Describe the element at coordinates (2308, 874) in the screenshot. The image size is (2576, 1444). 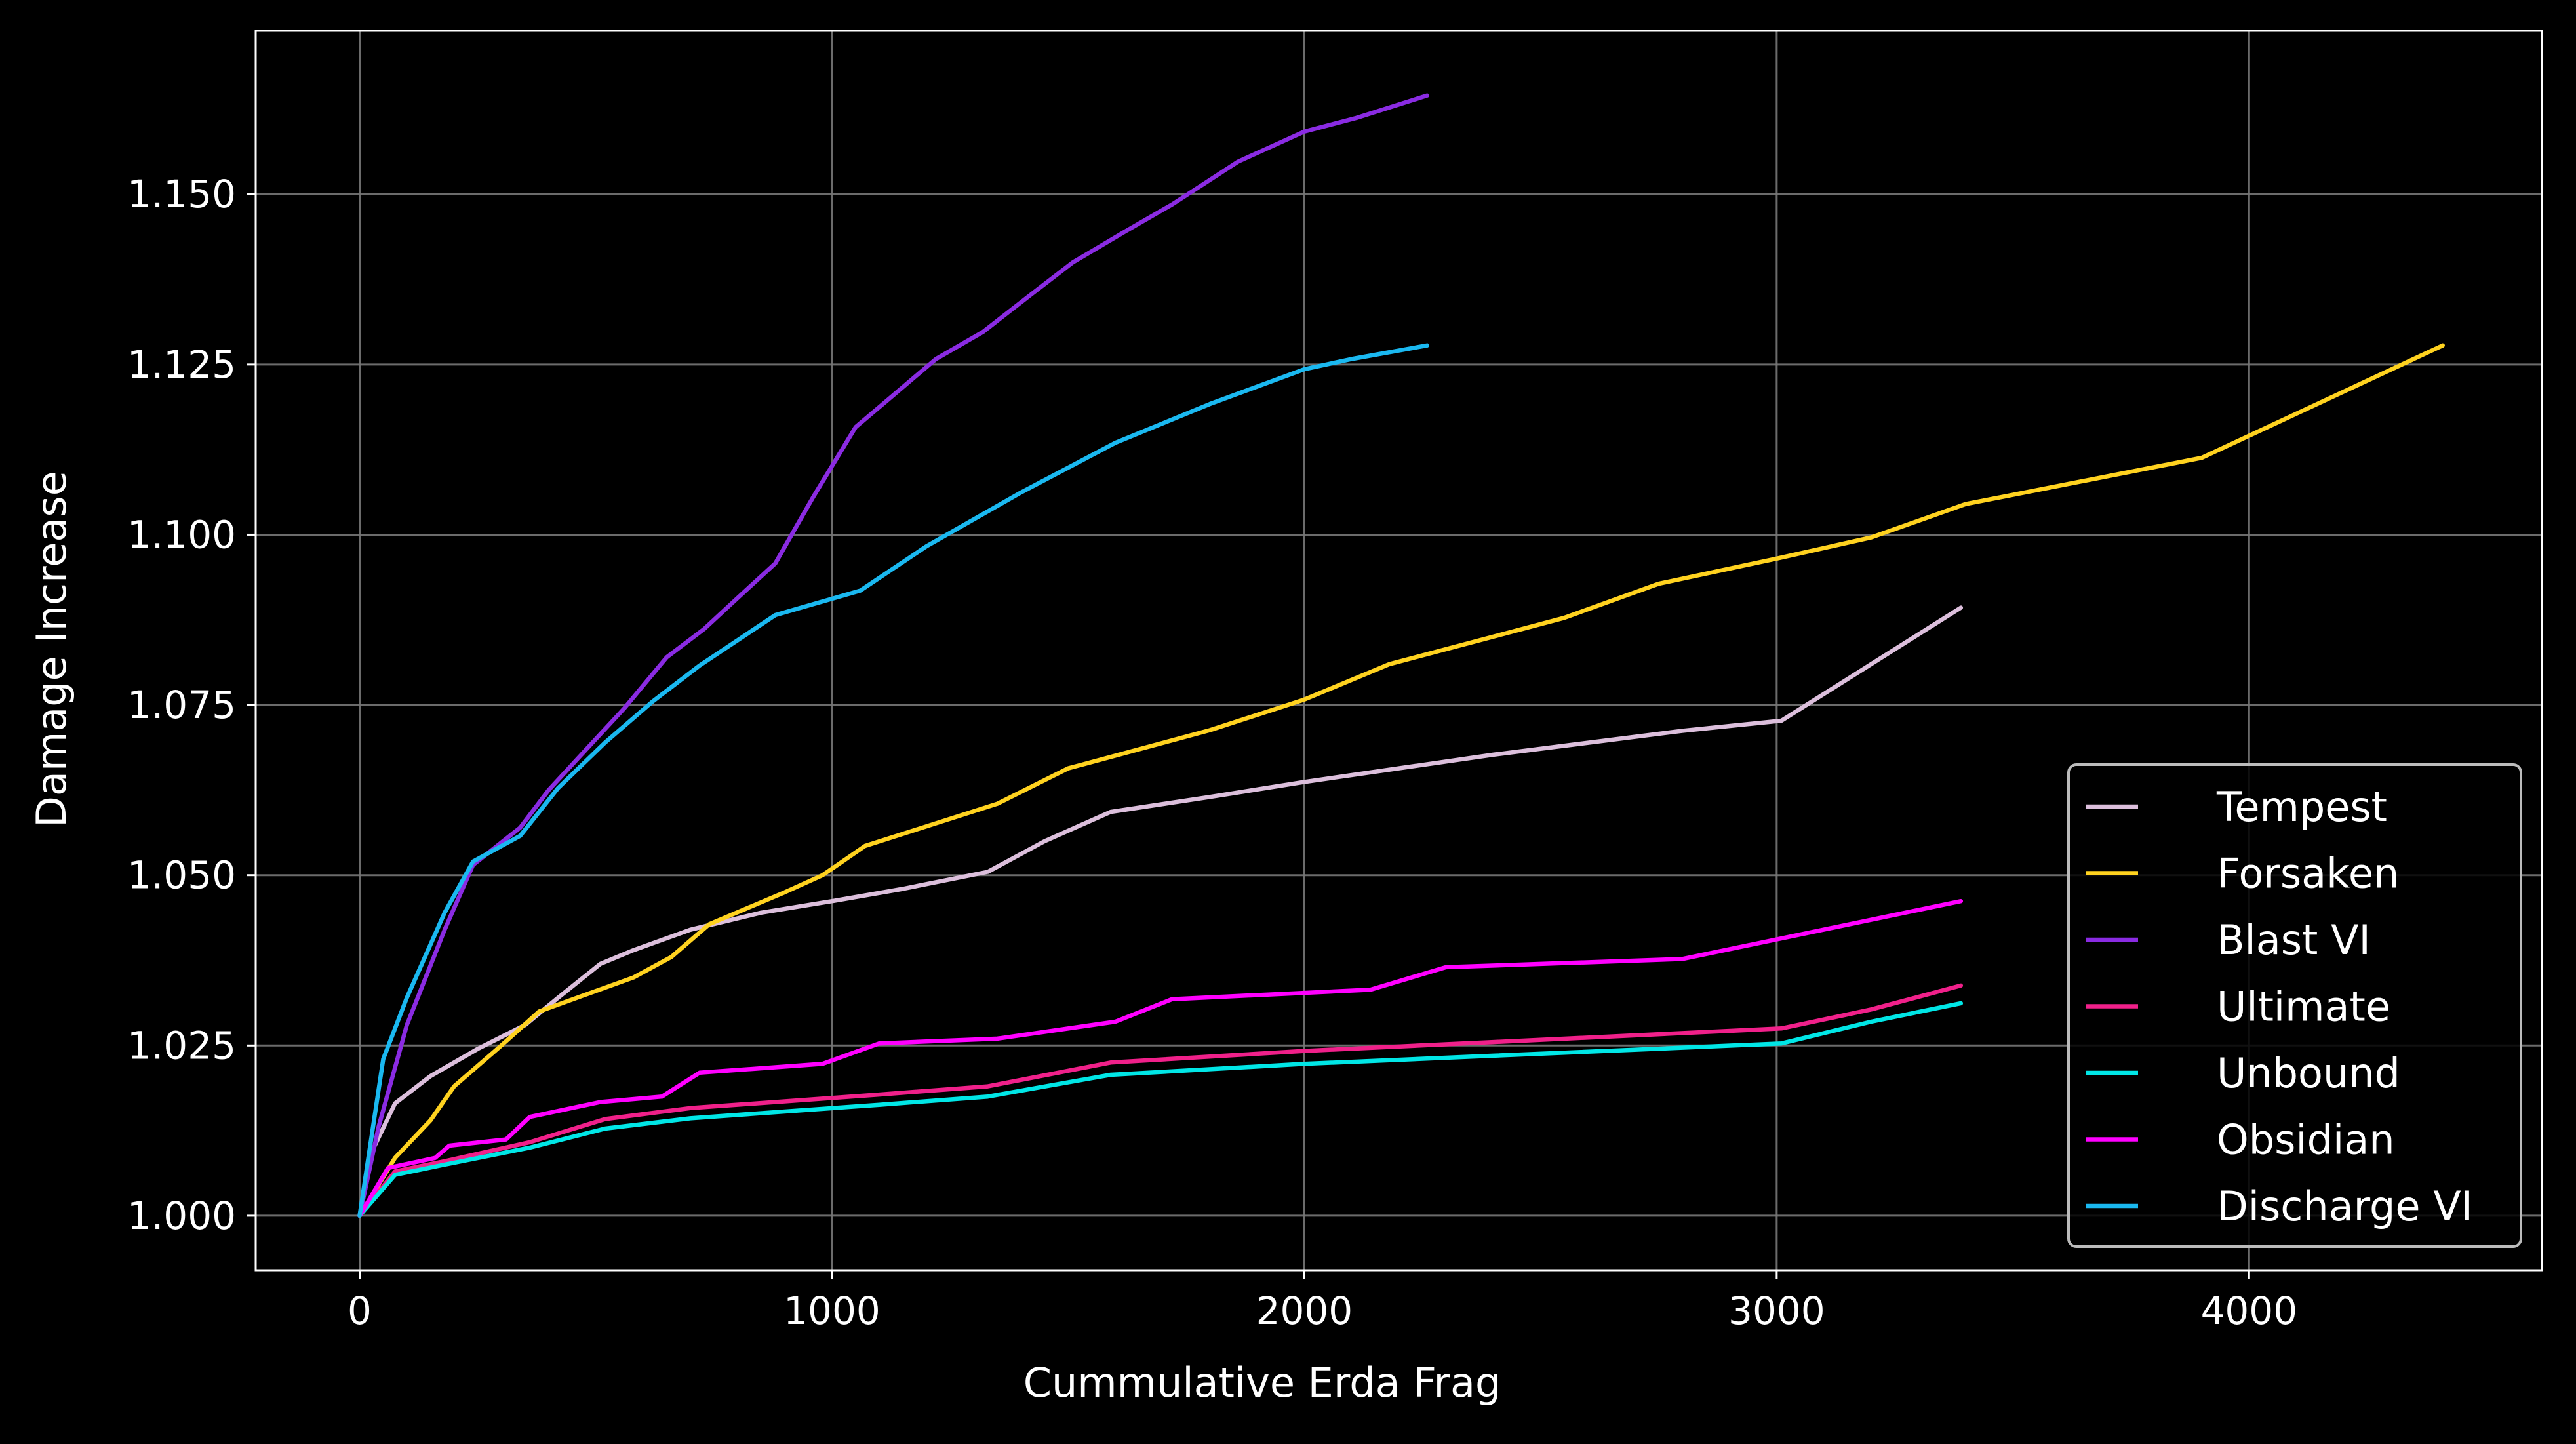
I see `legend-label-forsaken: Forsaken` at that location.